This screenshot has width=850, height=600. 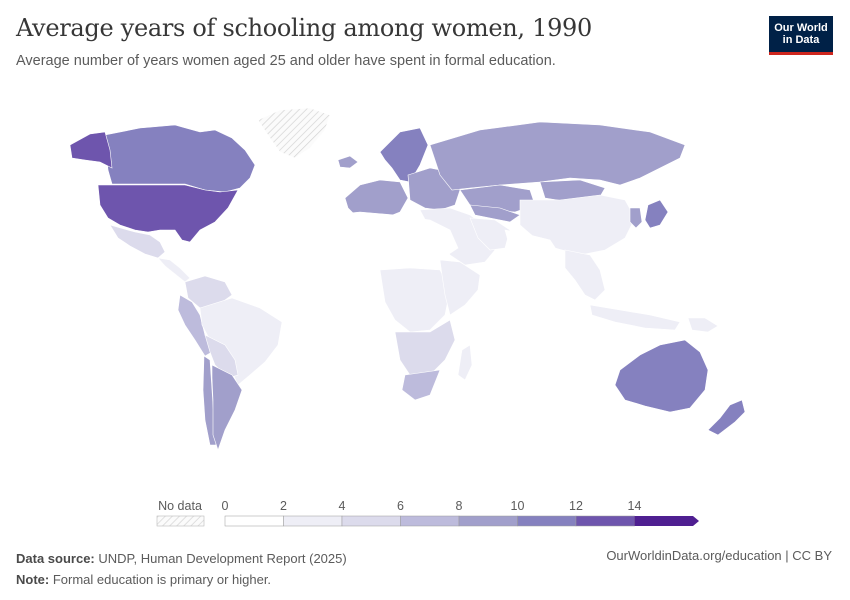 What do you see at coordinates (348, 162) in the screenshot?
I see `map-region-iceland` at bounding box center [348, 162].